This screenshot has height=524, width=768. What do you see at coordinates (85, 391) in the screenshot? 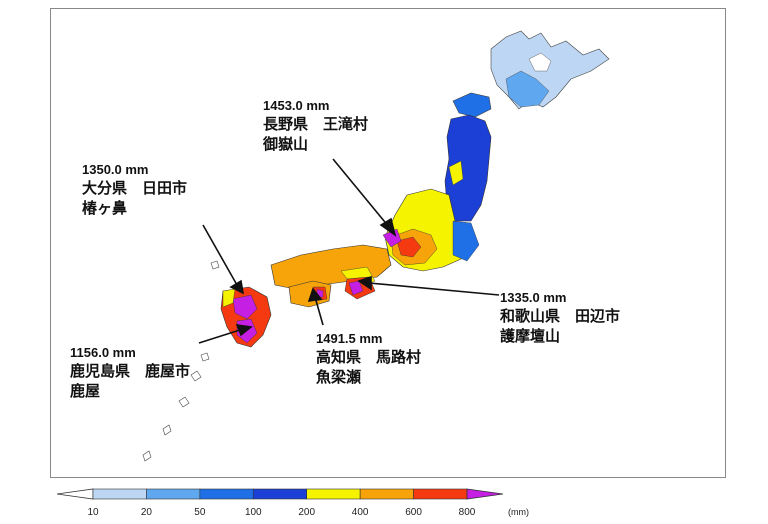
I see `callout-station: 鹿屋` at bounding box center [85, 391].